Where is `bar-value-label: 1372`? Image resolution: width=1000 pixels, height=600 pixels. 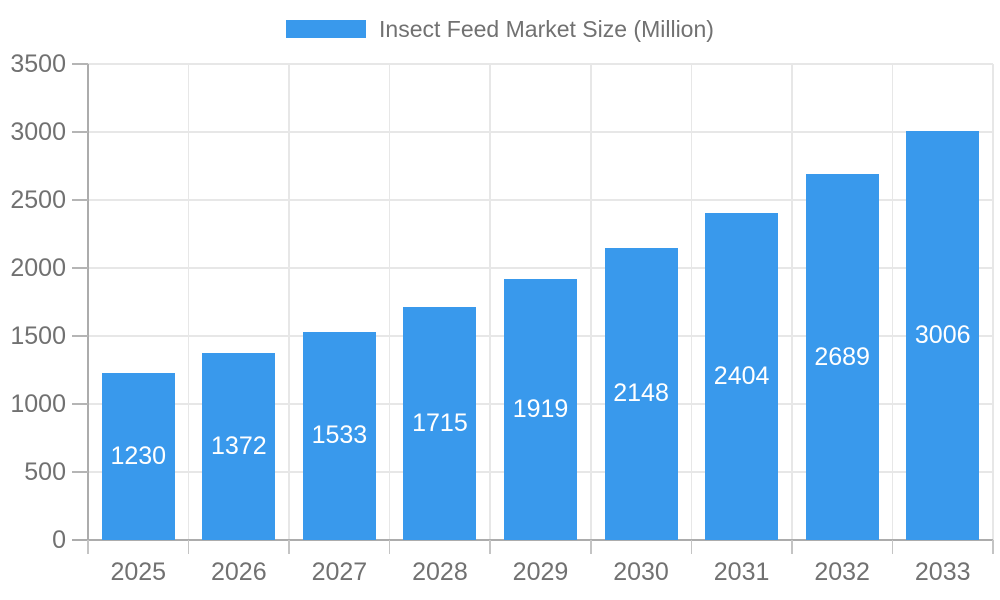 bar-value-label: 1372 is located at coordinates (239, 446).